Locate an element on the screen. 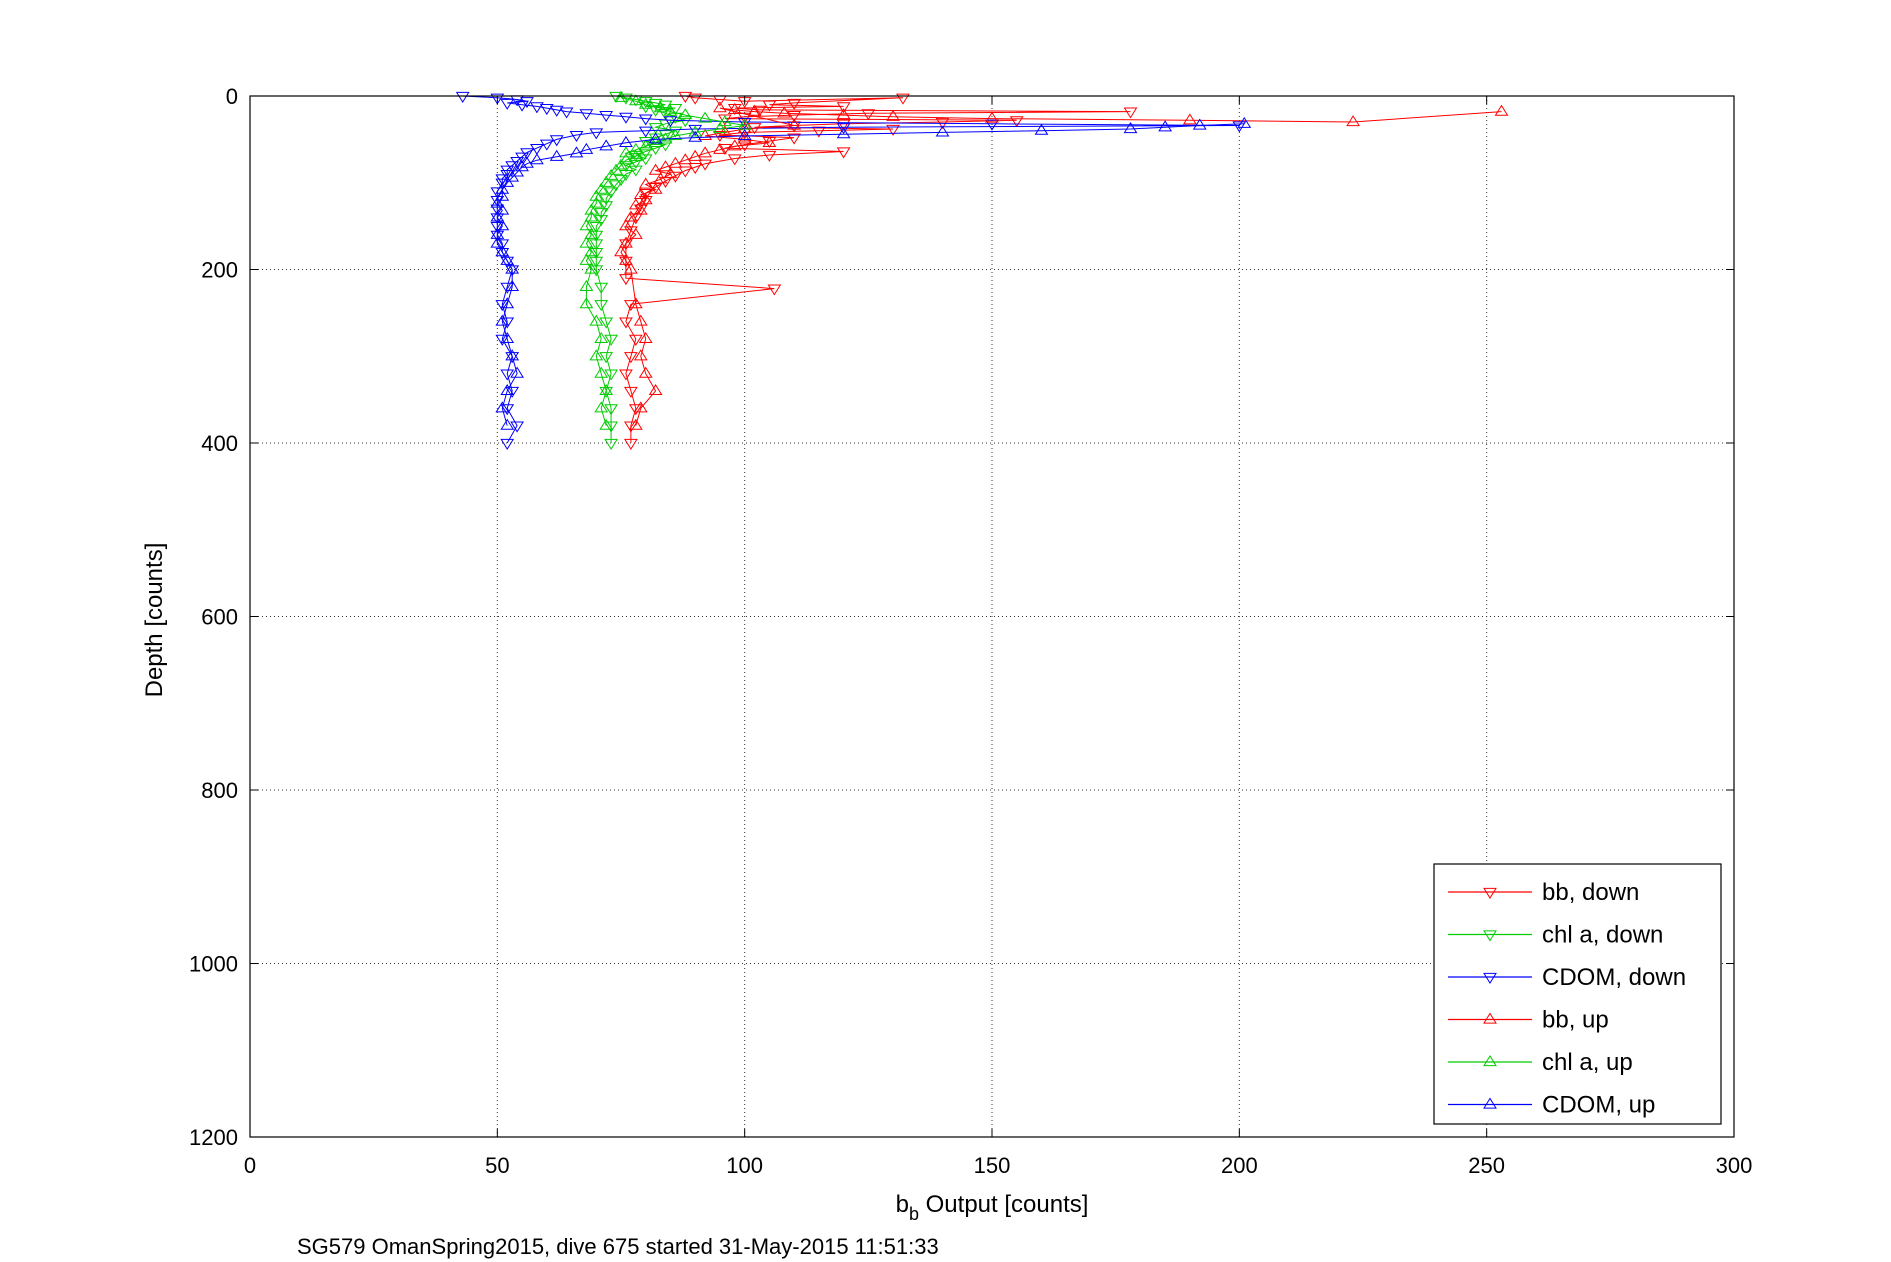  y-tick-label: 200 is located at coordinates (219, 270).